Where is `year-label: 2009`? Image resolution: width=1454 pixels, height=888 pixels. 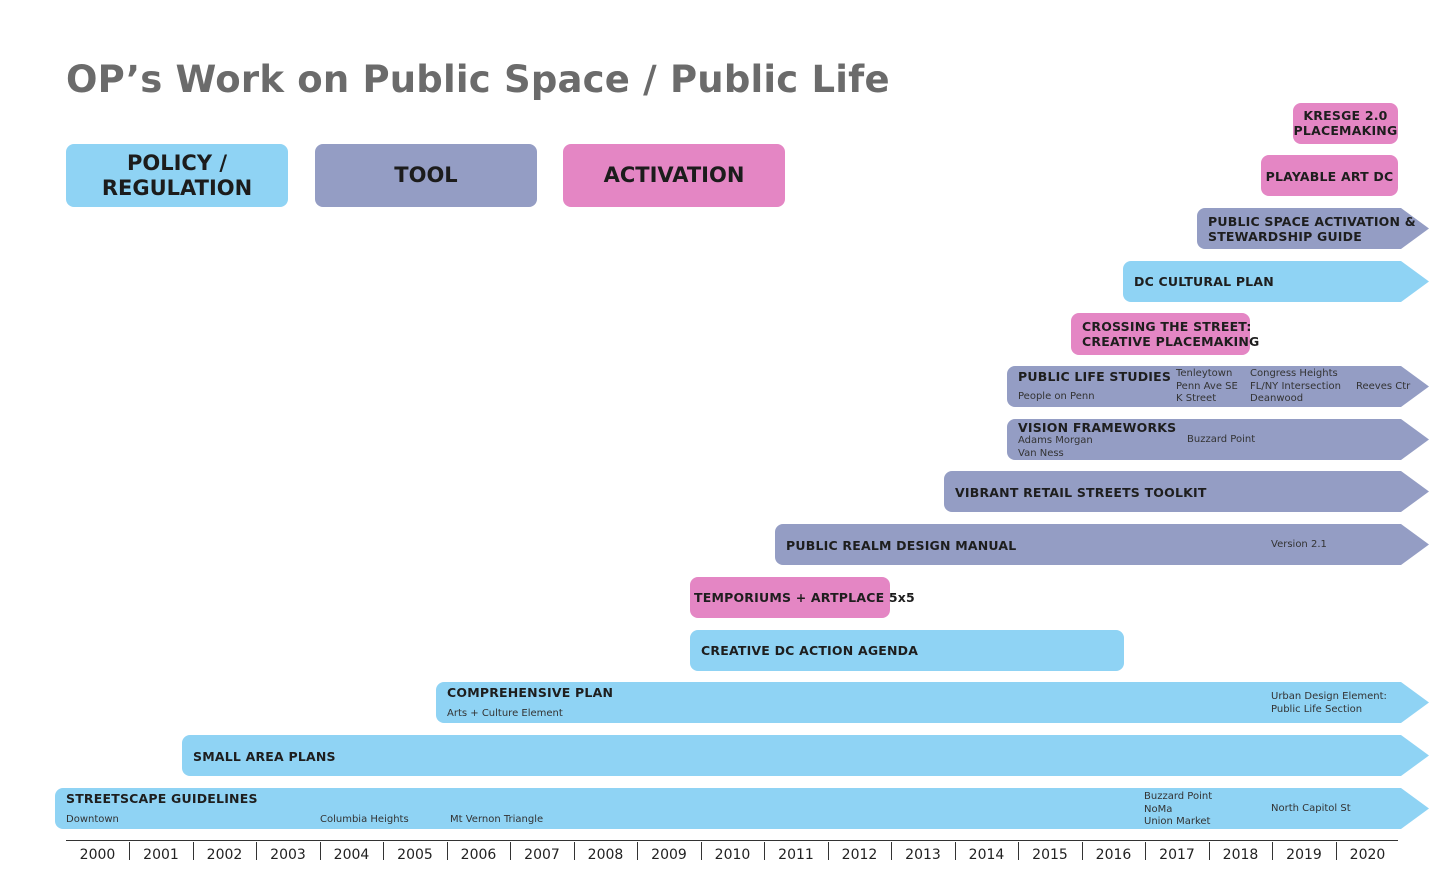 year-label: 2009 is located at coordinates (669, 855).